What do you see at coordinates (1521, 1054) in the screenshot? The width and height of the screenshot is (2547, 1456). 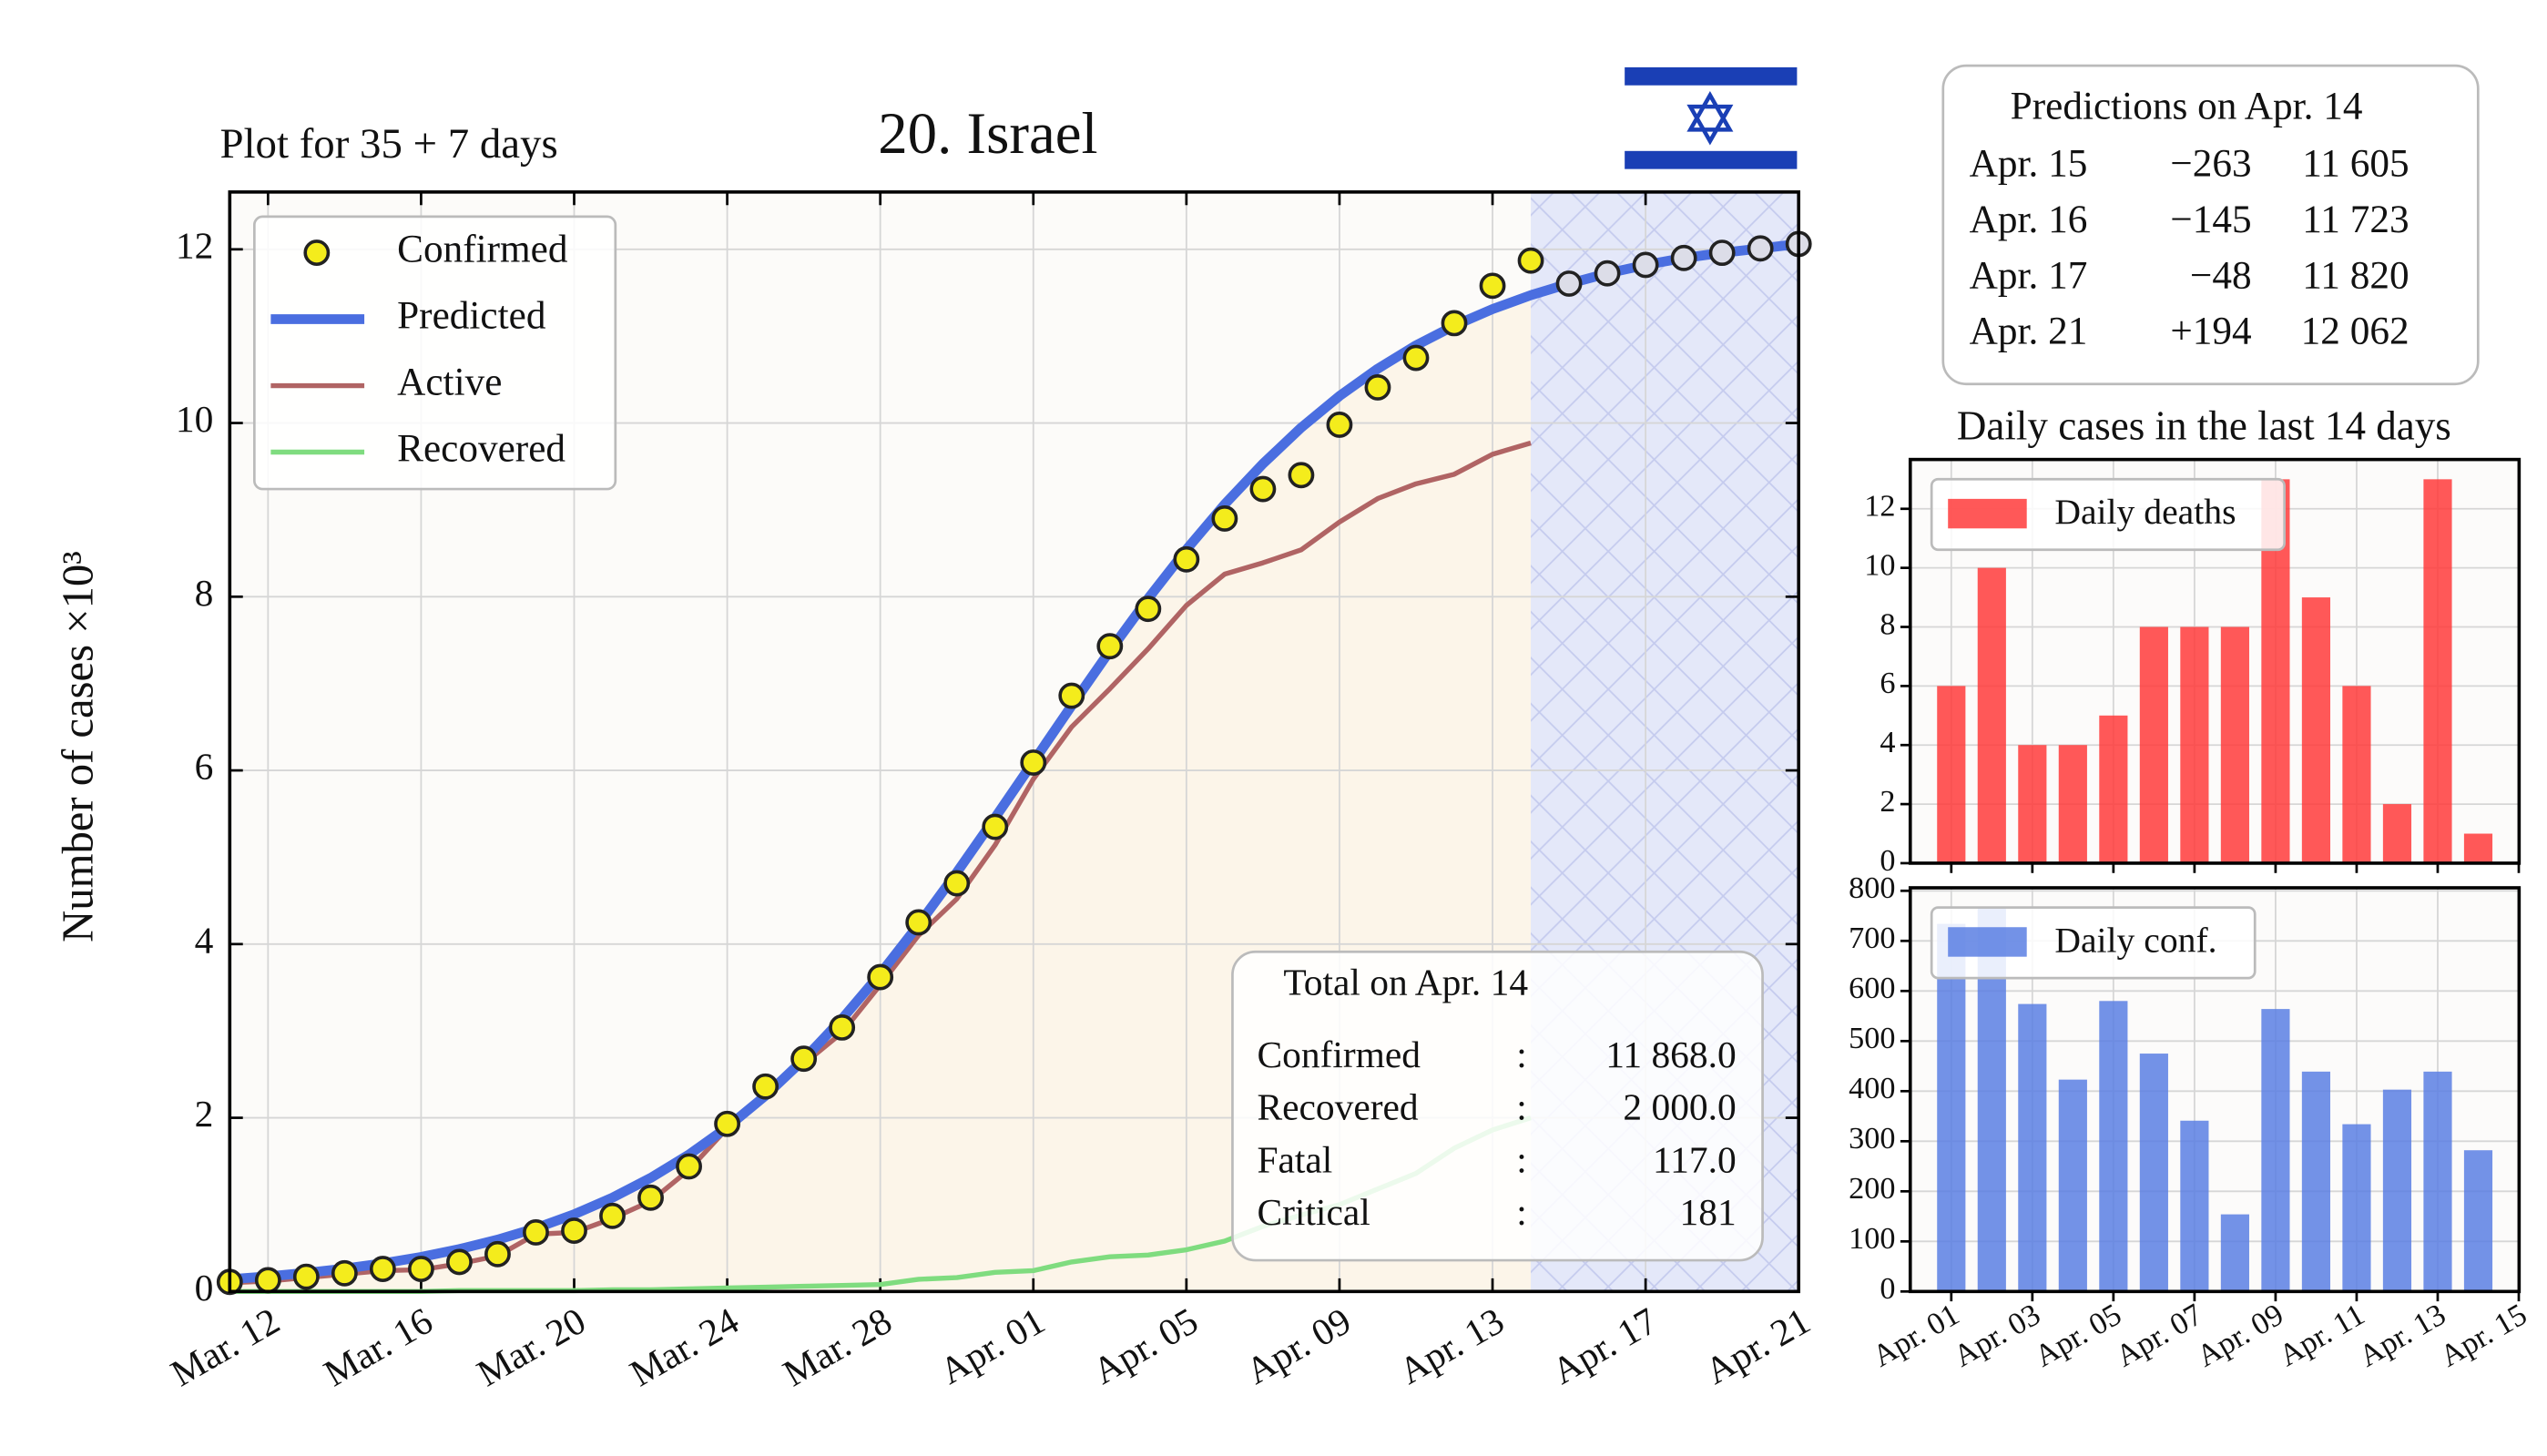 I see `totals-colon: :` at bounding box center [1521, 1054].